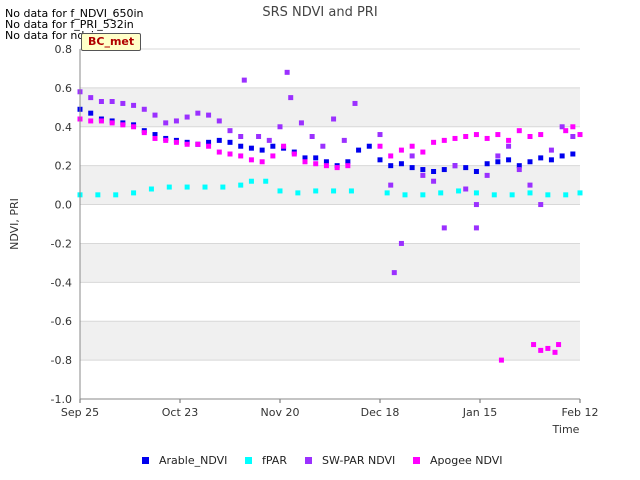 The image size is (640, 480). Describe the element at coordinates (64, 166) in the screenshot. I see `y-tick-label: 0.2` at that location.